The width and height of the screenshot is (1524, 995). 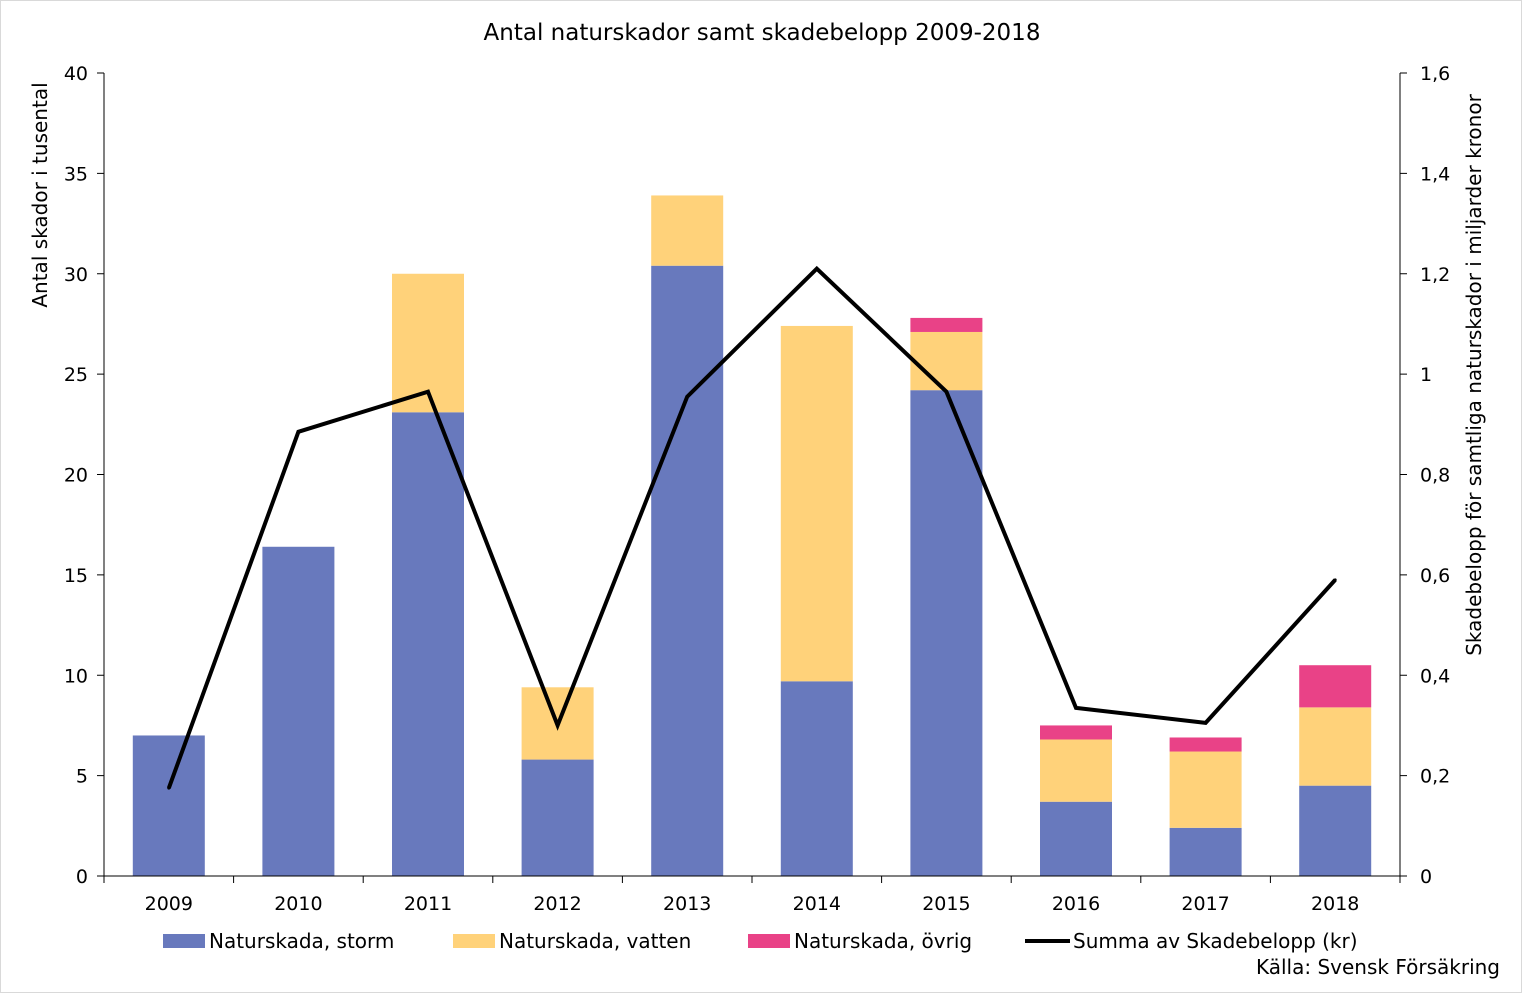 What do you see at coordinates (1205, 789) in the screenshot?
I see `bar-naturskada-vatten-2017` at bounding box center [1205, 789].